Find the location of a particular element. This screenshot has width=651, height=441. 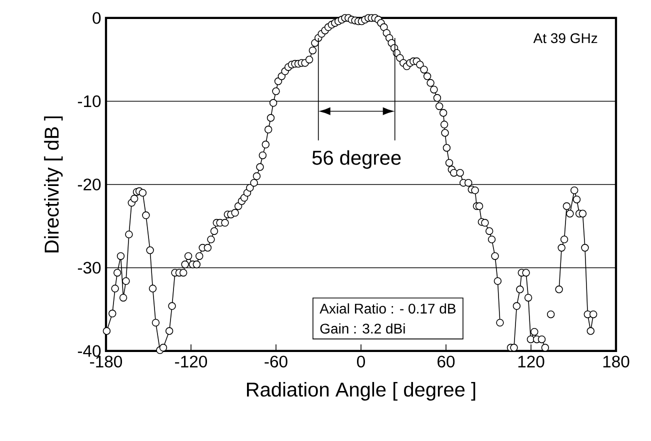

y-tick-label: -30 is located at coordinates (89, 268).